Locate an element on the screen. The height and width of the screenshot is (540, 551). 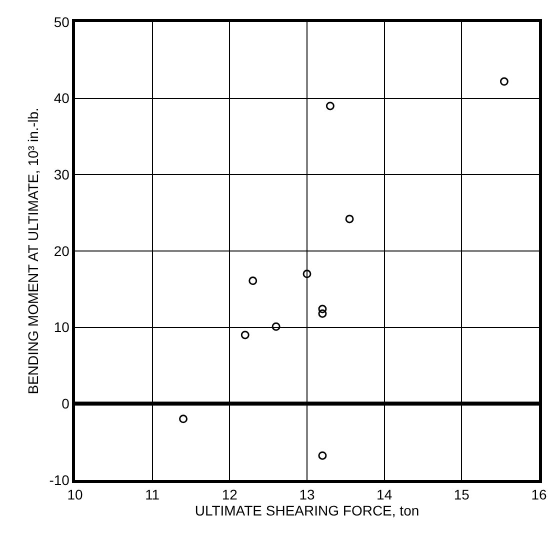
y-tick-label: 0 is located at coordinates (66, 404).